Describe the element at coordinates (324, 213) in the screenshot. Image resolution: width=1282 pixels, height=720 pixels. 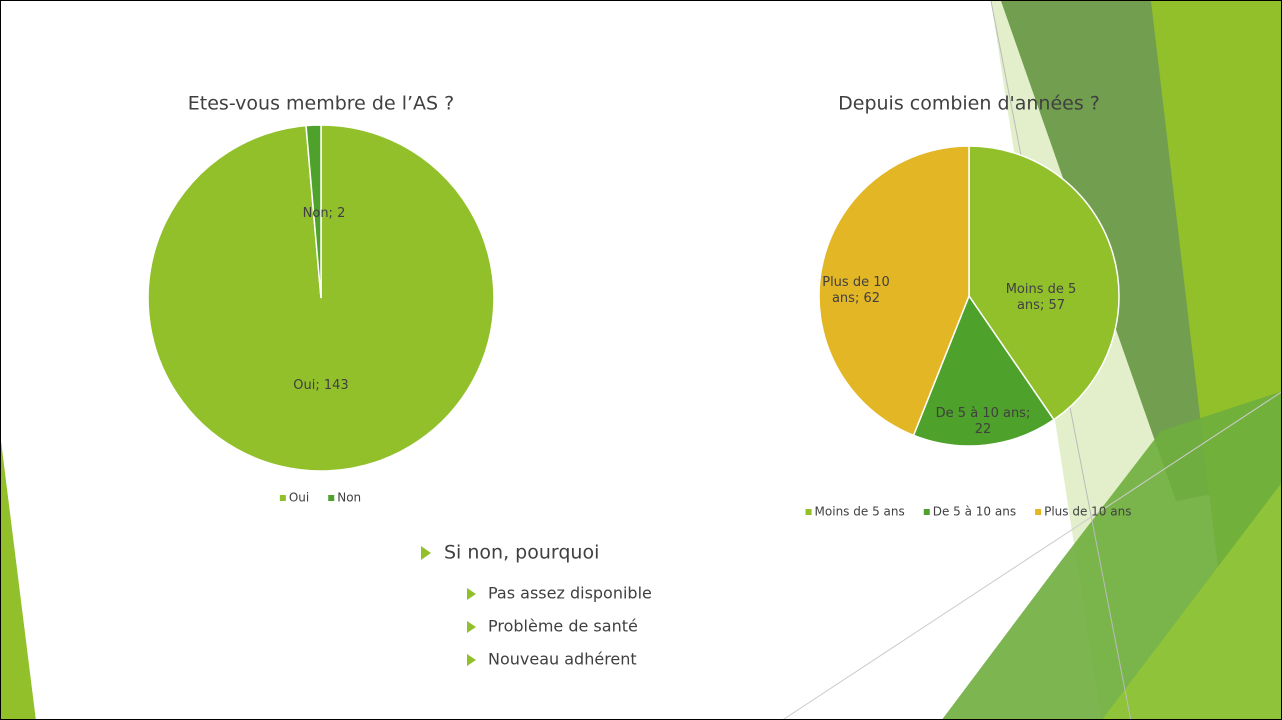
I see `data-label: Non; 2` at that location.